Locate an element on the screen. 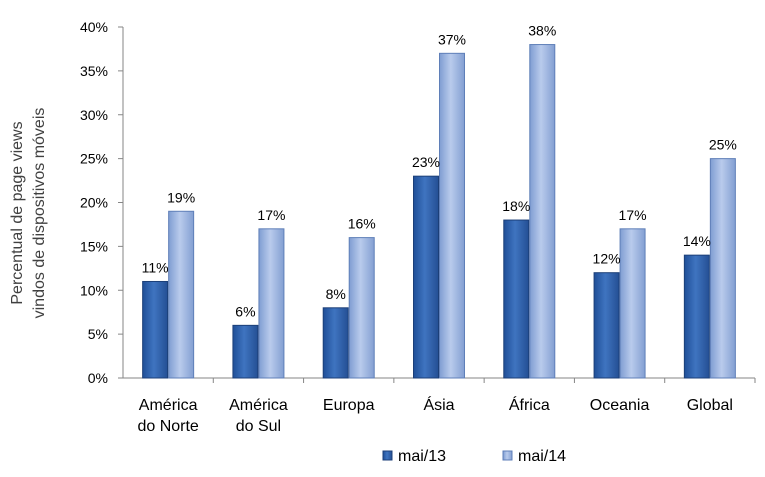 The height and width of the screenshot is (477, 765). data-label: 14% is located at coordinates (697, 241).